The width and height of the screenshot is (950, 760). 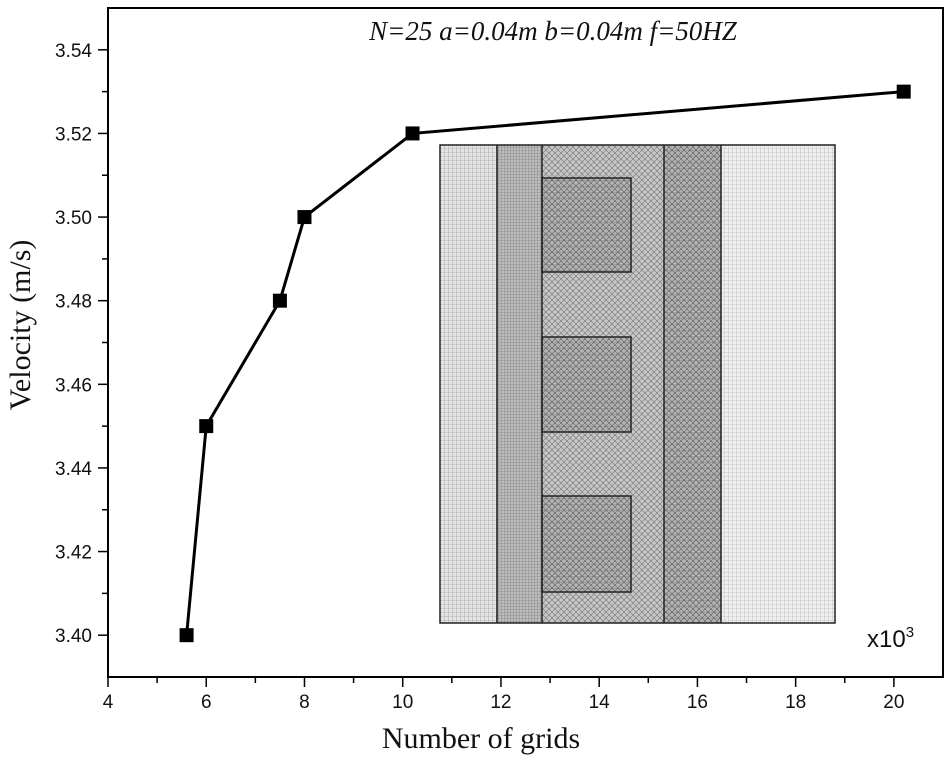 What do you see at coordinates (73, 51) in the screenshot?
I see `y-tick-label: 3.54` at bounding box center [73, 51].